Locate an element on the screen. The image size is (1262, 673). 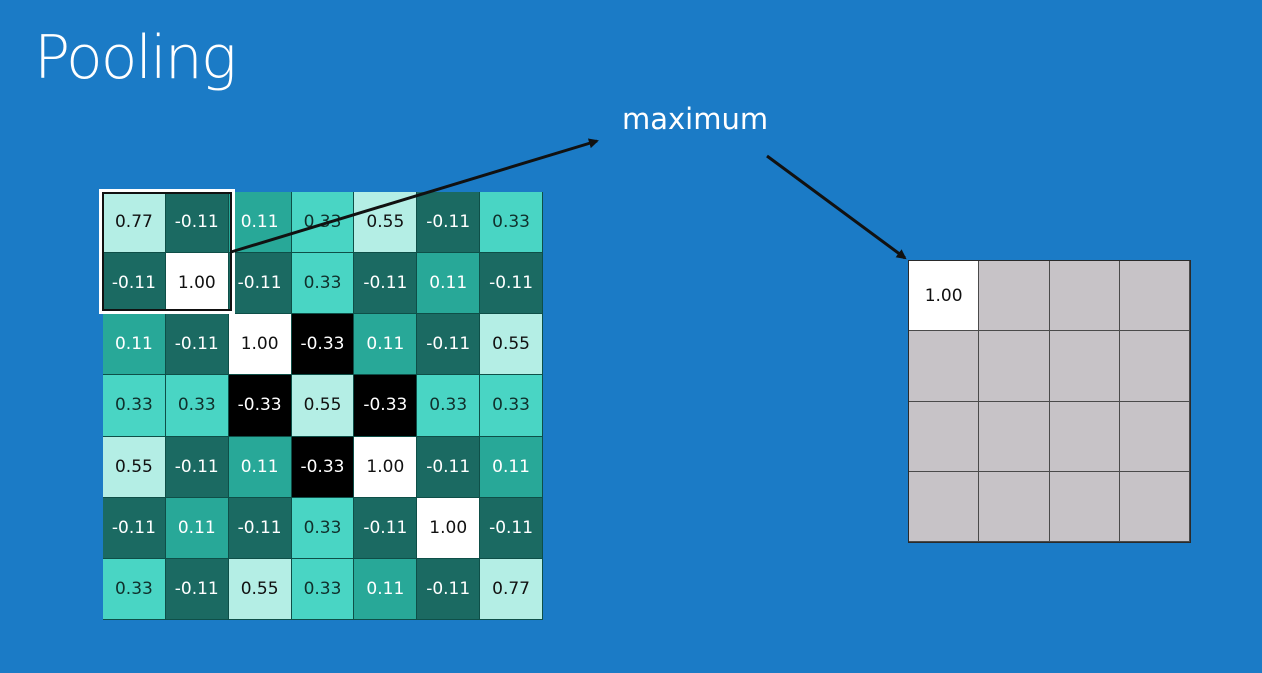
pooled-output-map: 1.00 is located at coordinates (1049, 401).